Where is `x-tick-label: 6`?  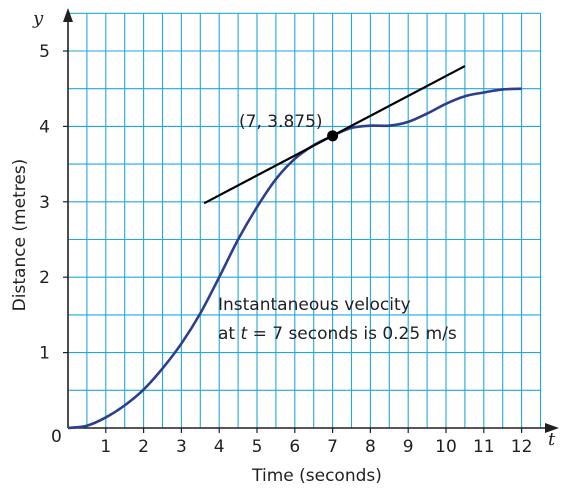
x-tick-label: 6 is located at coordinates (294, 447).